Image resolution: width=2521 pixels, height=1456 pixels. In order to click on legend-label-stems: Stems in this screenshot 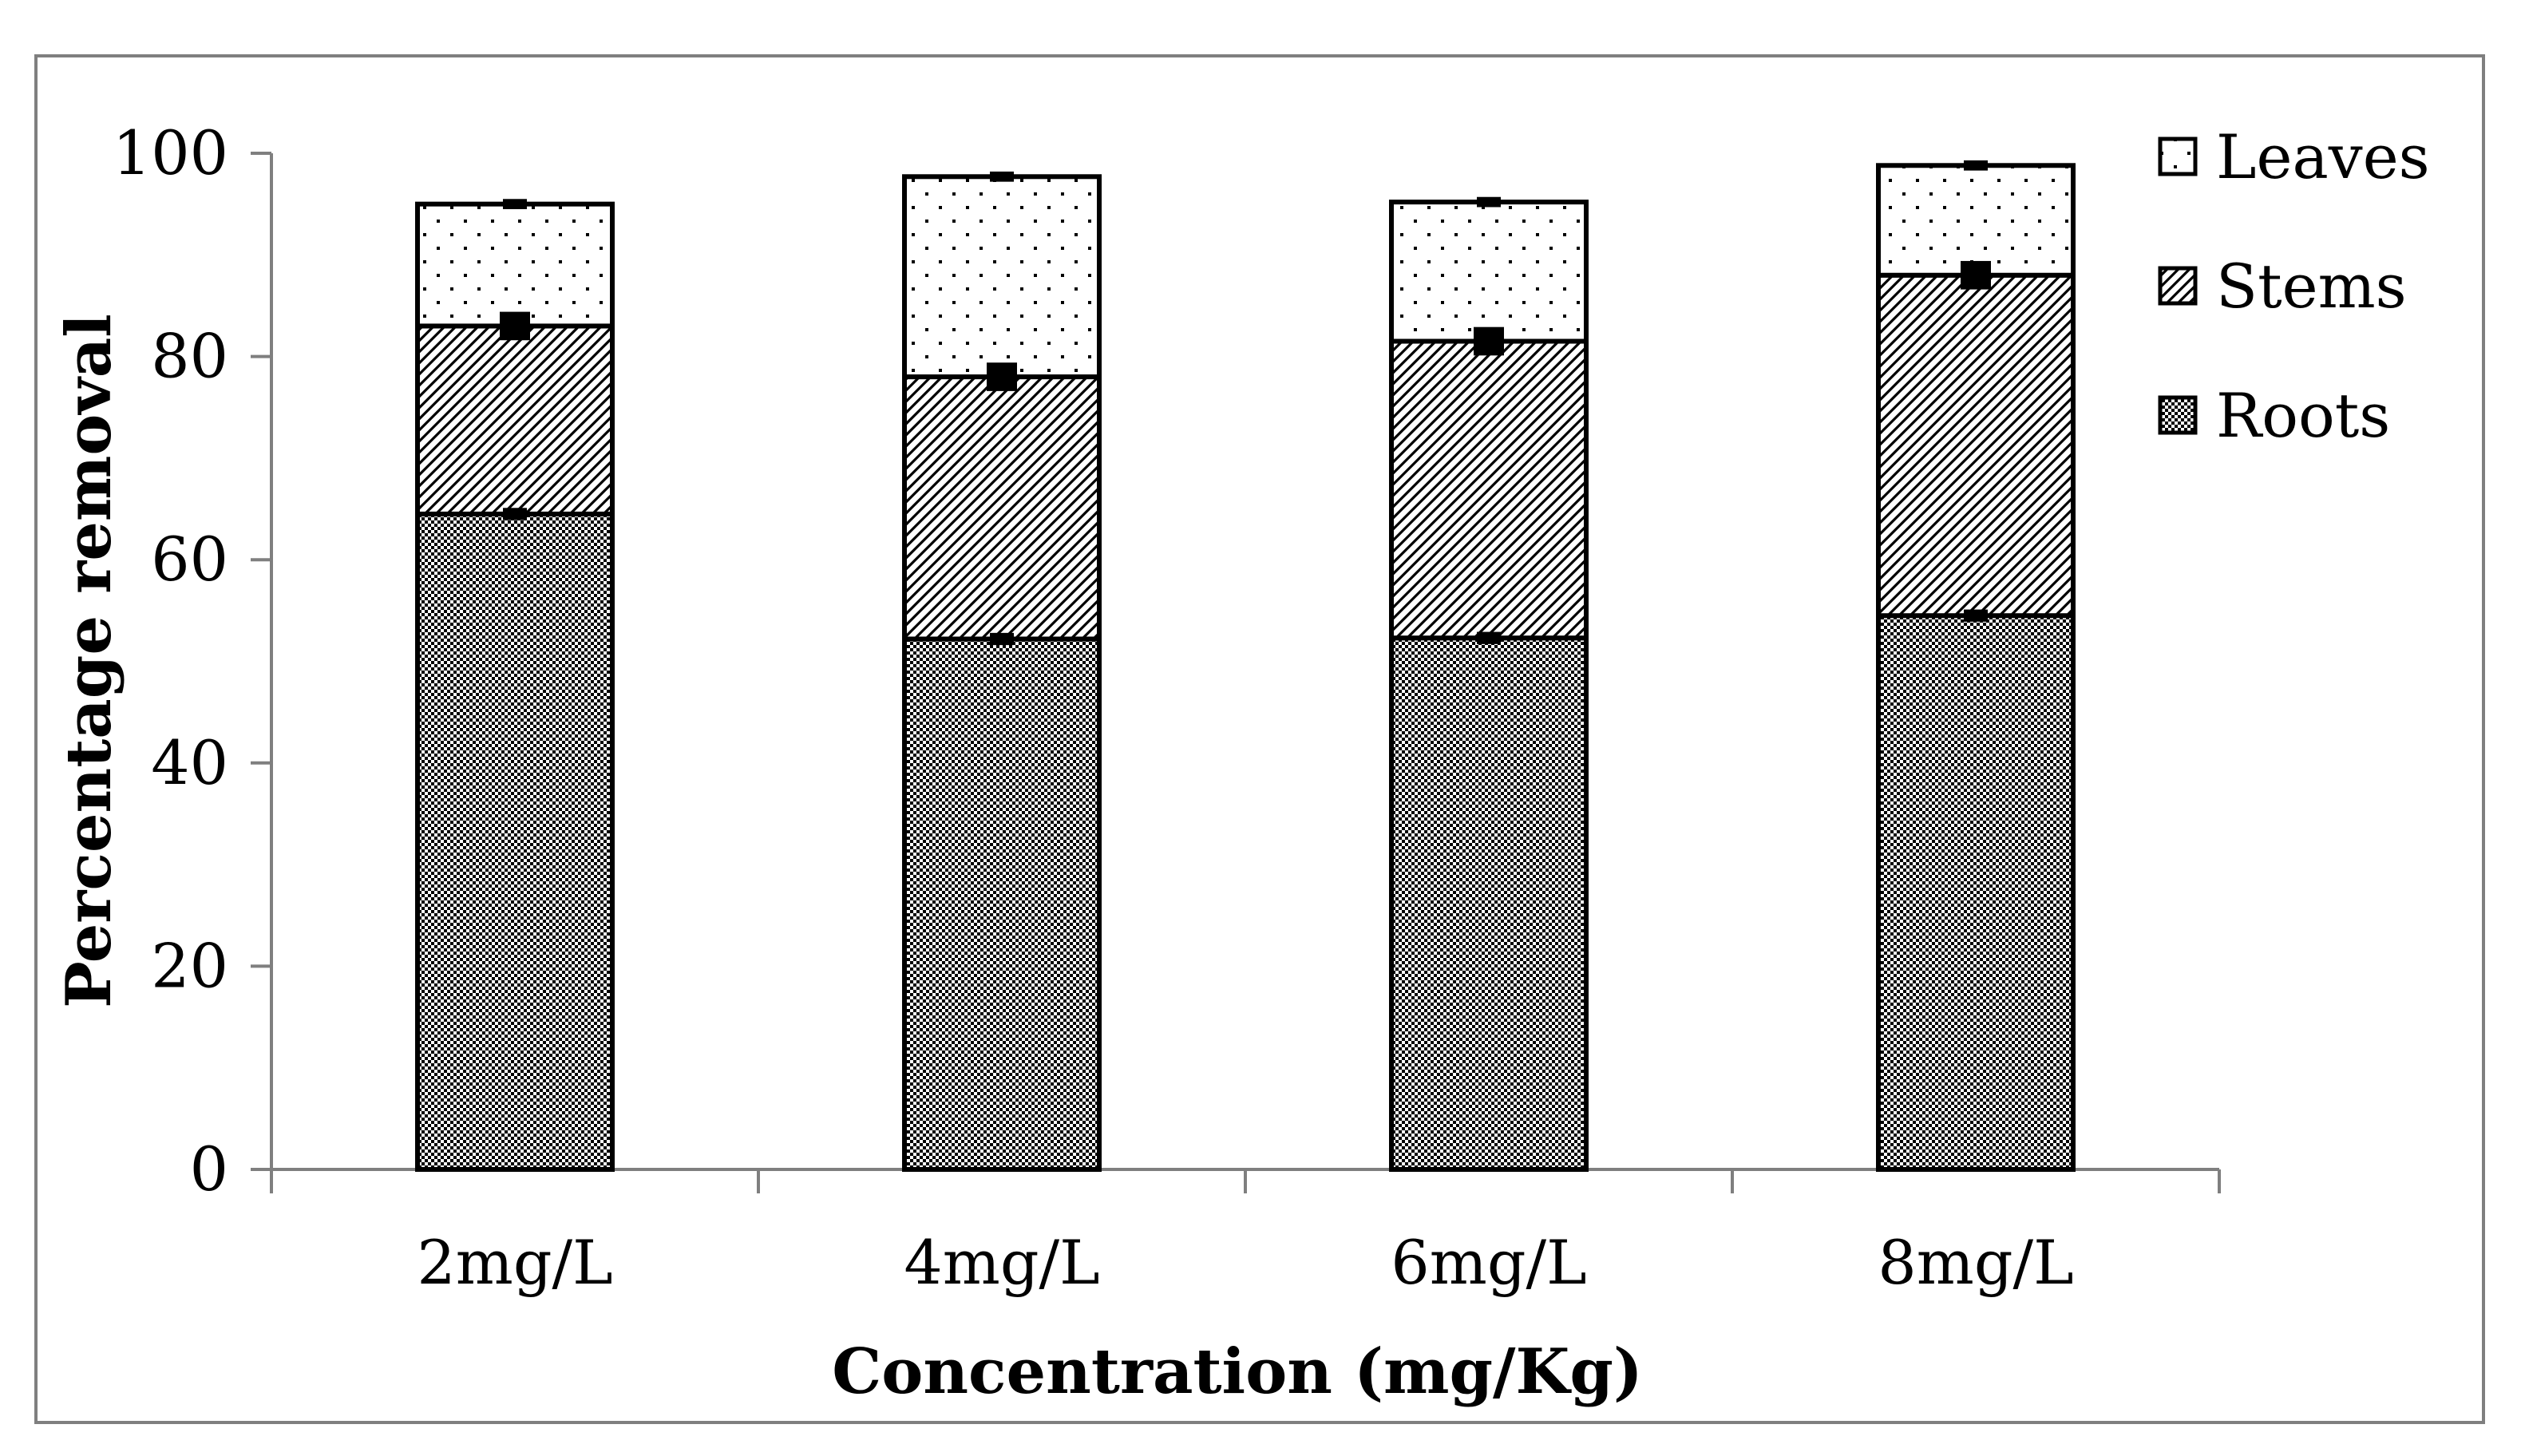, I will do `click(2311, 286)`.